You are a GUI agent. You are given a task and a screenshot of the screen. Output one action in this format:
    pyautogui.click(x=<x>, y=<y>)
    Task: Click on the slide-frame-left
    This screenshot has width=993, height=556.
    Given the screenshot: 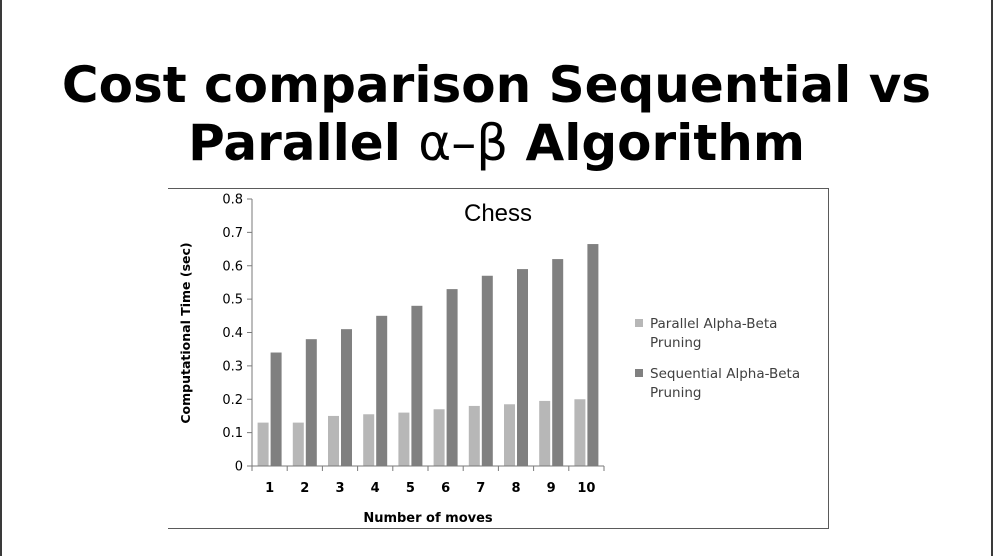 What is the action you would take?
    pyautogui.click(x=1, y=278)
    